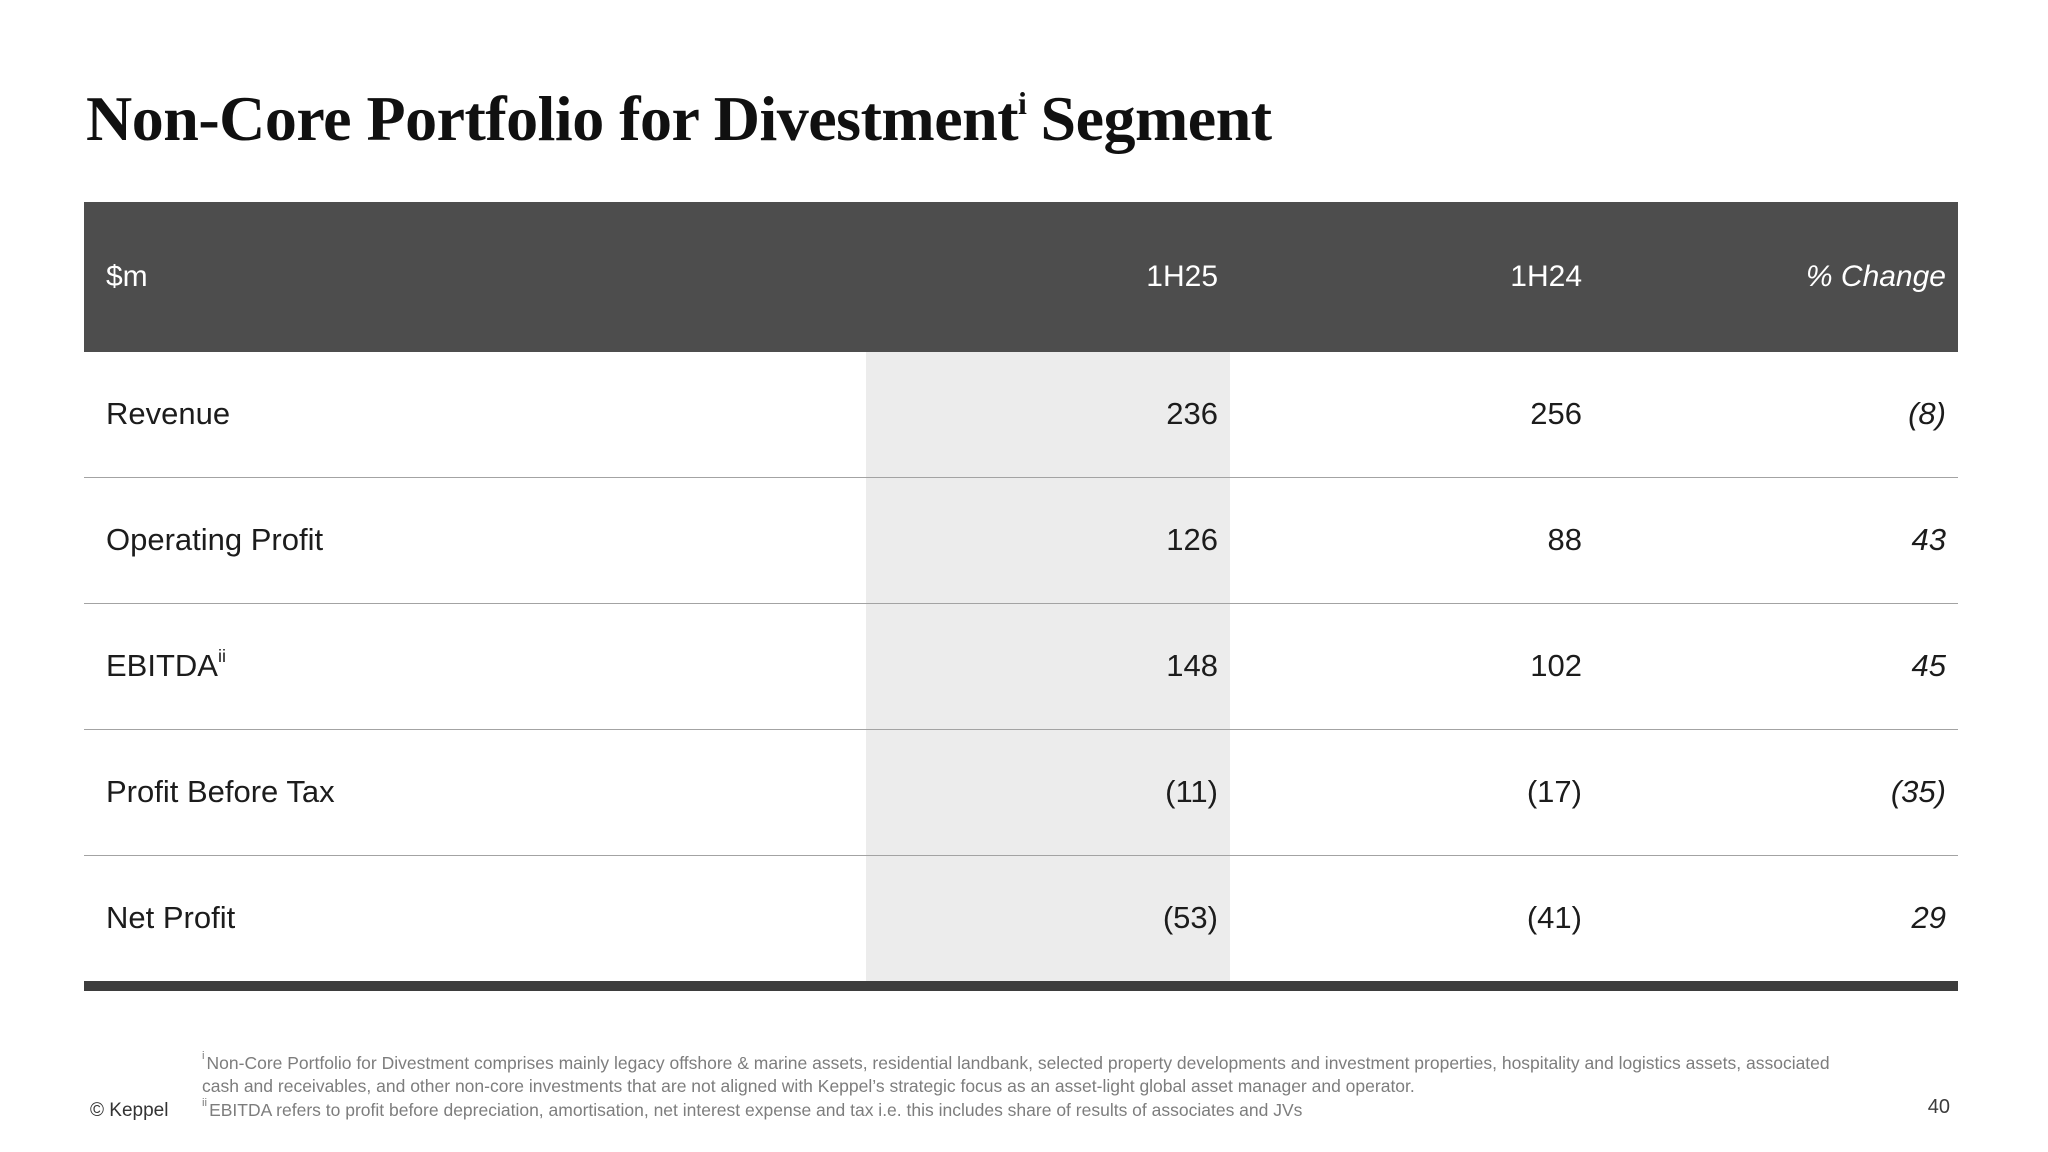 The height and width of the screenshot is (1152, 2048). What do you see at coordinates (1928, 540) in the screenshot?
I see `cell-change: 43` at bounding box center [1928, 540].